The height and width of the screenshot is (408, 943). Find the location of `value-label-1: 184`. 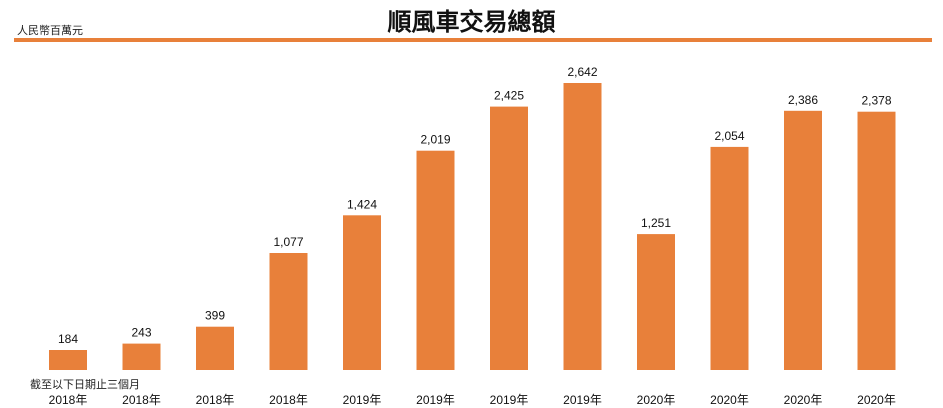

value-label-1: 184 is located at coordinates (68, 339).